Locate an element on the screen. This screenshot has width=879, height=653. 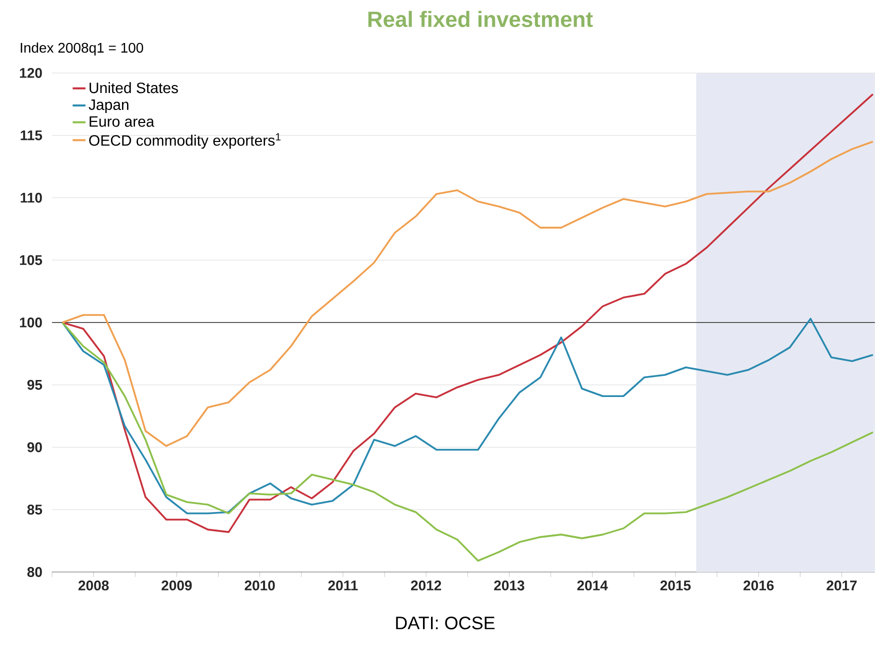
y-tick-label: 120 is located at coordinates (31, 73).